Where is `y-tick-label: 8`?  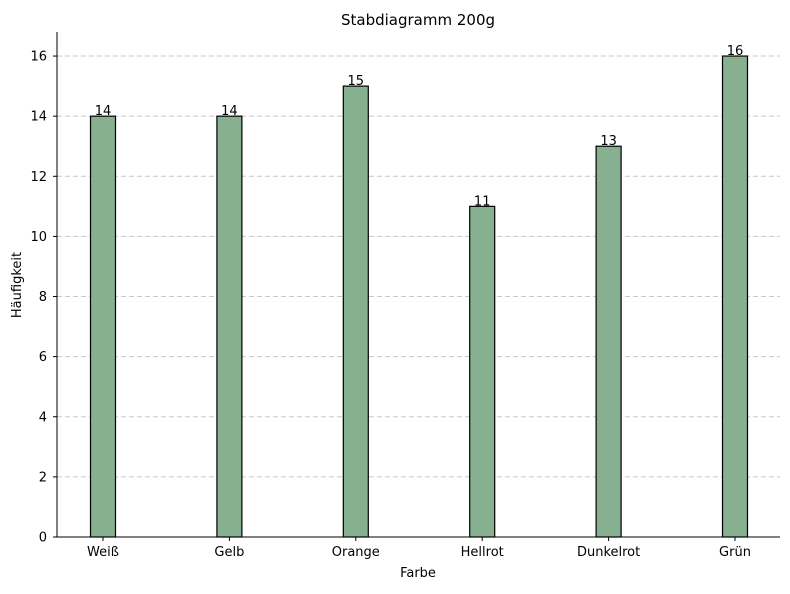
y-tick-label: 8 is located at coordinates (43, 297).